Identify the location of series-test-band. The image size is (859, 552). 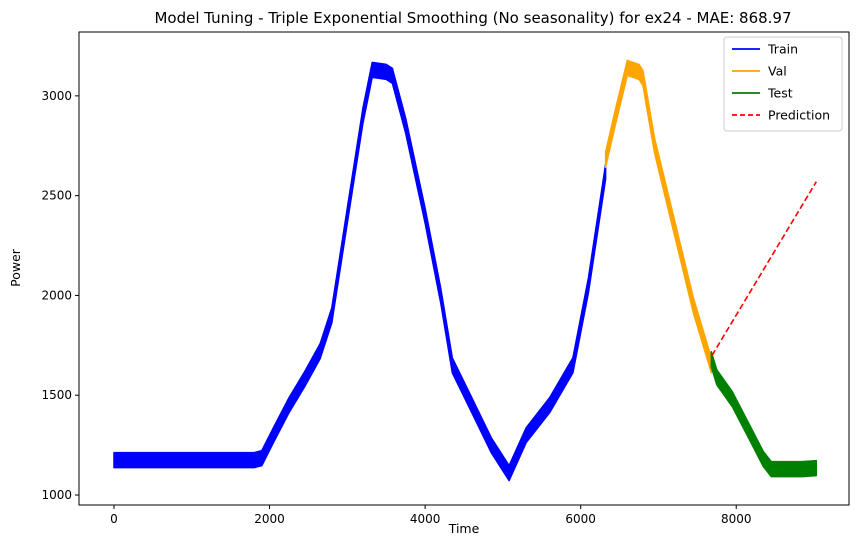
(764, 414).